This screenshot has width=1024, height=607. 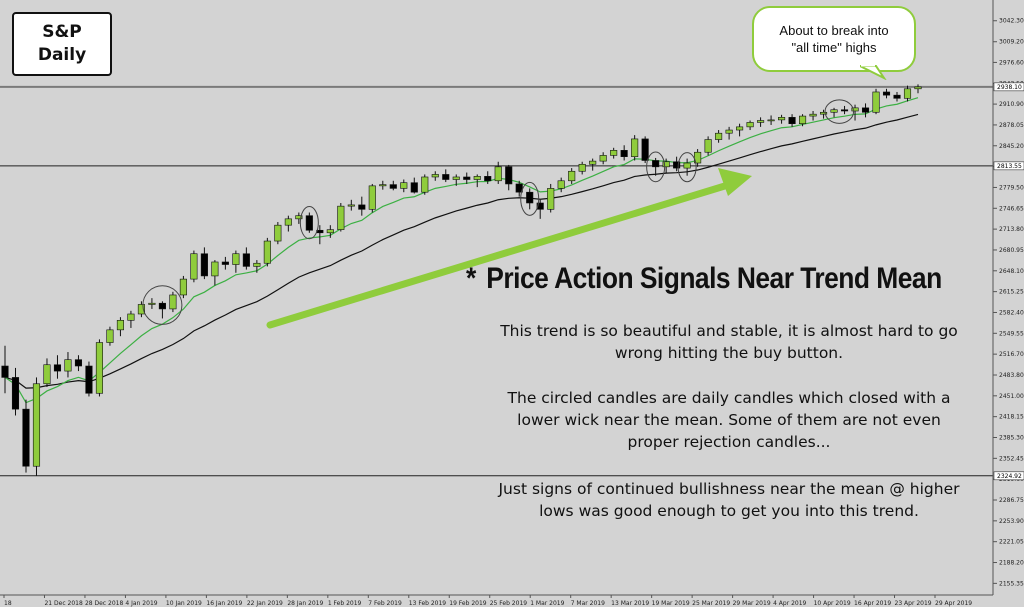 What do you see at coordinates (509, 603) in the screenshot?
I see `time-tick-label: 25 Feb 2019` at bounding box center [509, 603].